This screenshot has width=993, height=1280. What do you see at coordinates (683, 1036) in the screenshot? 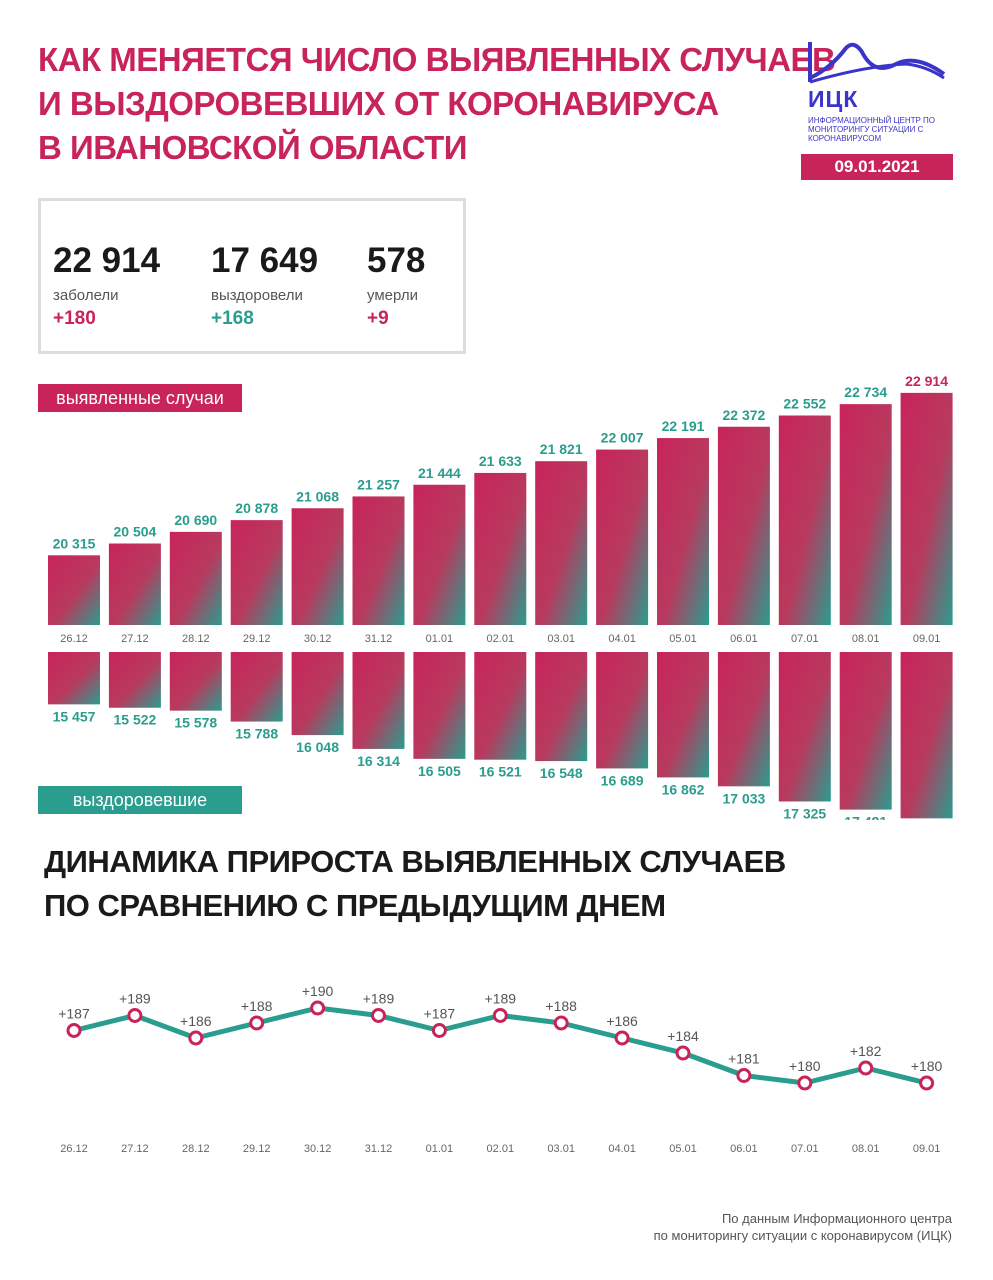
I see `growth-point-label: +184` at bounding box center [683, 1036].